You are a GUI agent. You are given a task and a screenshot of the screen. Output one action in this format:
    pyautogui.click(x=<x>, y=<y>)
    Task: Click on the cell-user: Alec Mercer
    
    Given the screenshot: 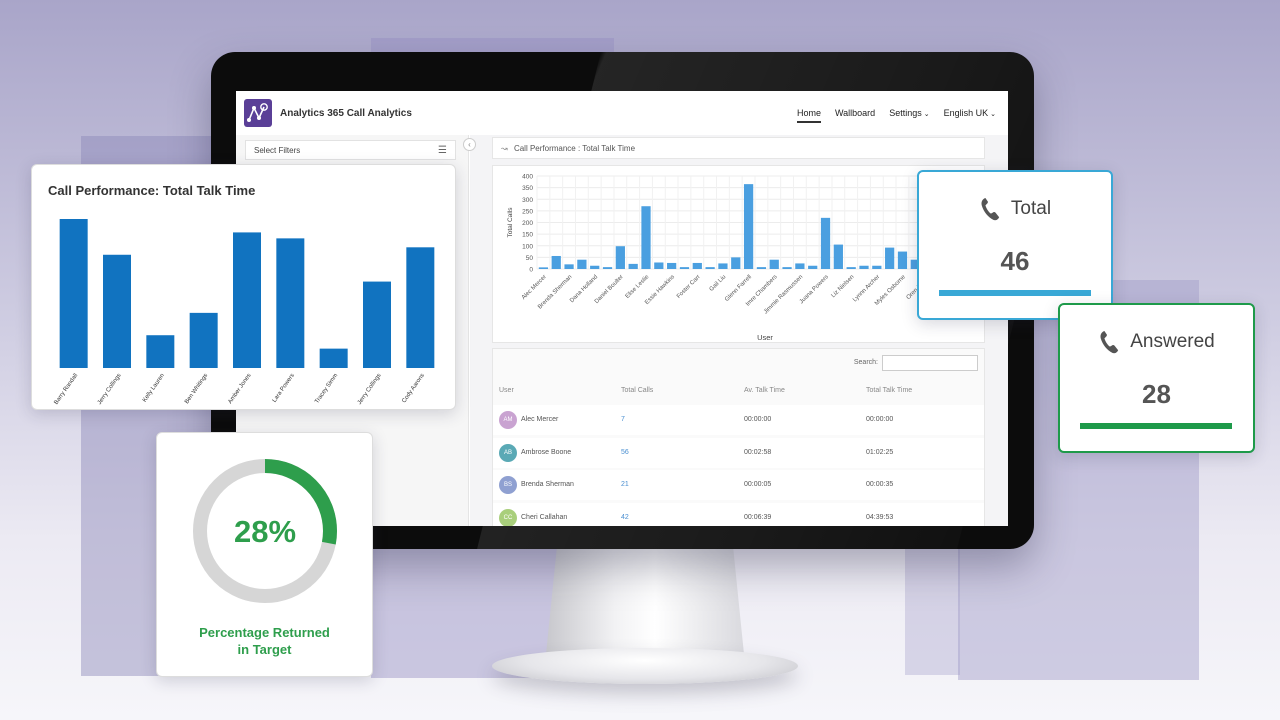 What is the action you would take?
    pyautogui.click(x=540, y=419)
    